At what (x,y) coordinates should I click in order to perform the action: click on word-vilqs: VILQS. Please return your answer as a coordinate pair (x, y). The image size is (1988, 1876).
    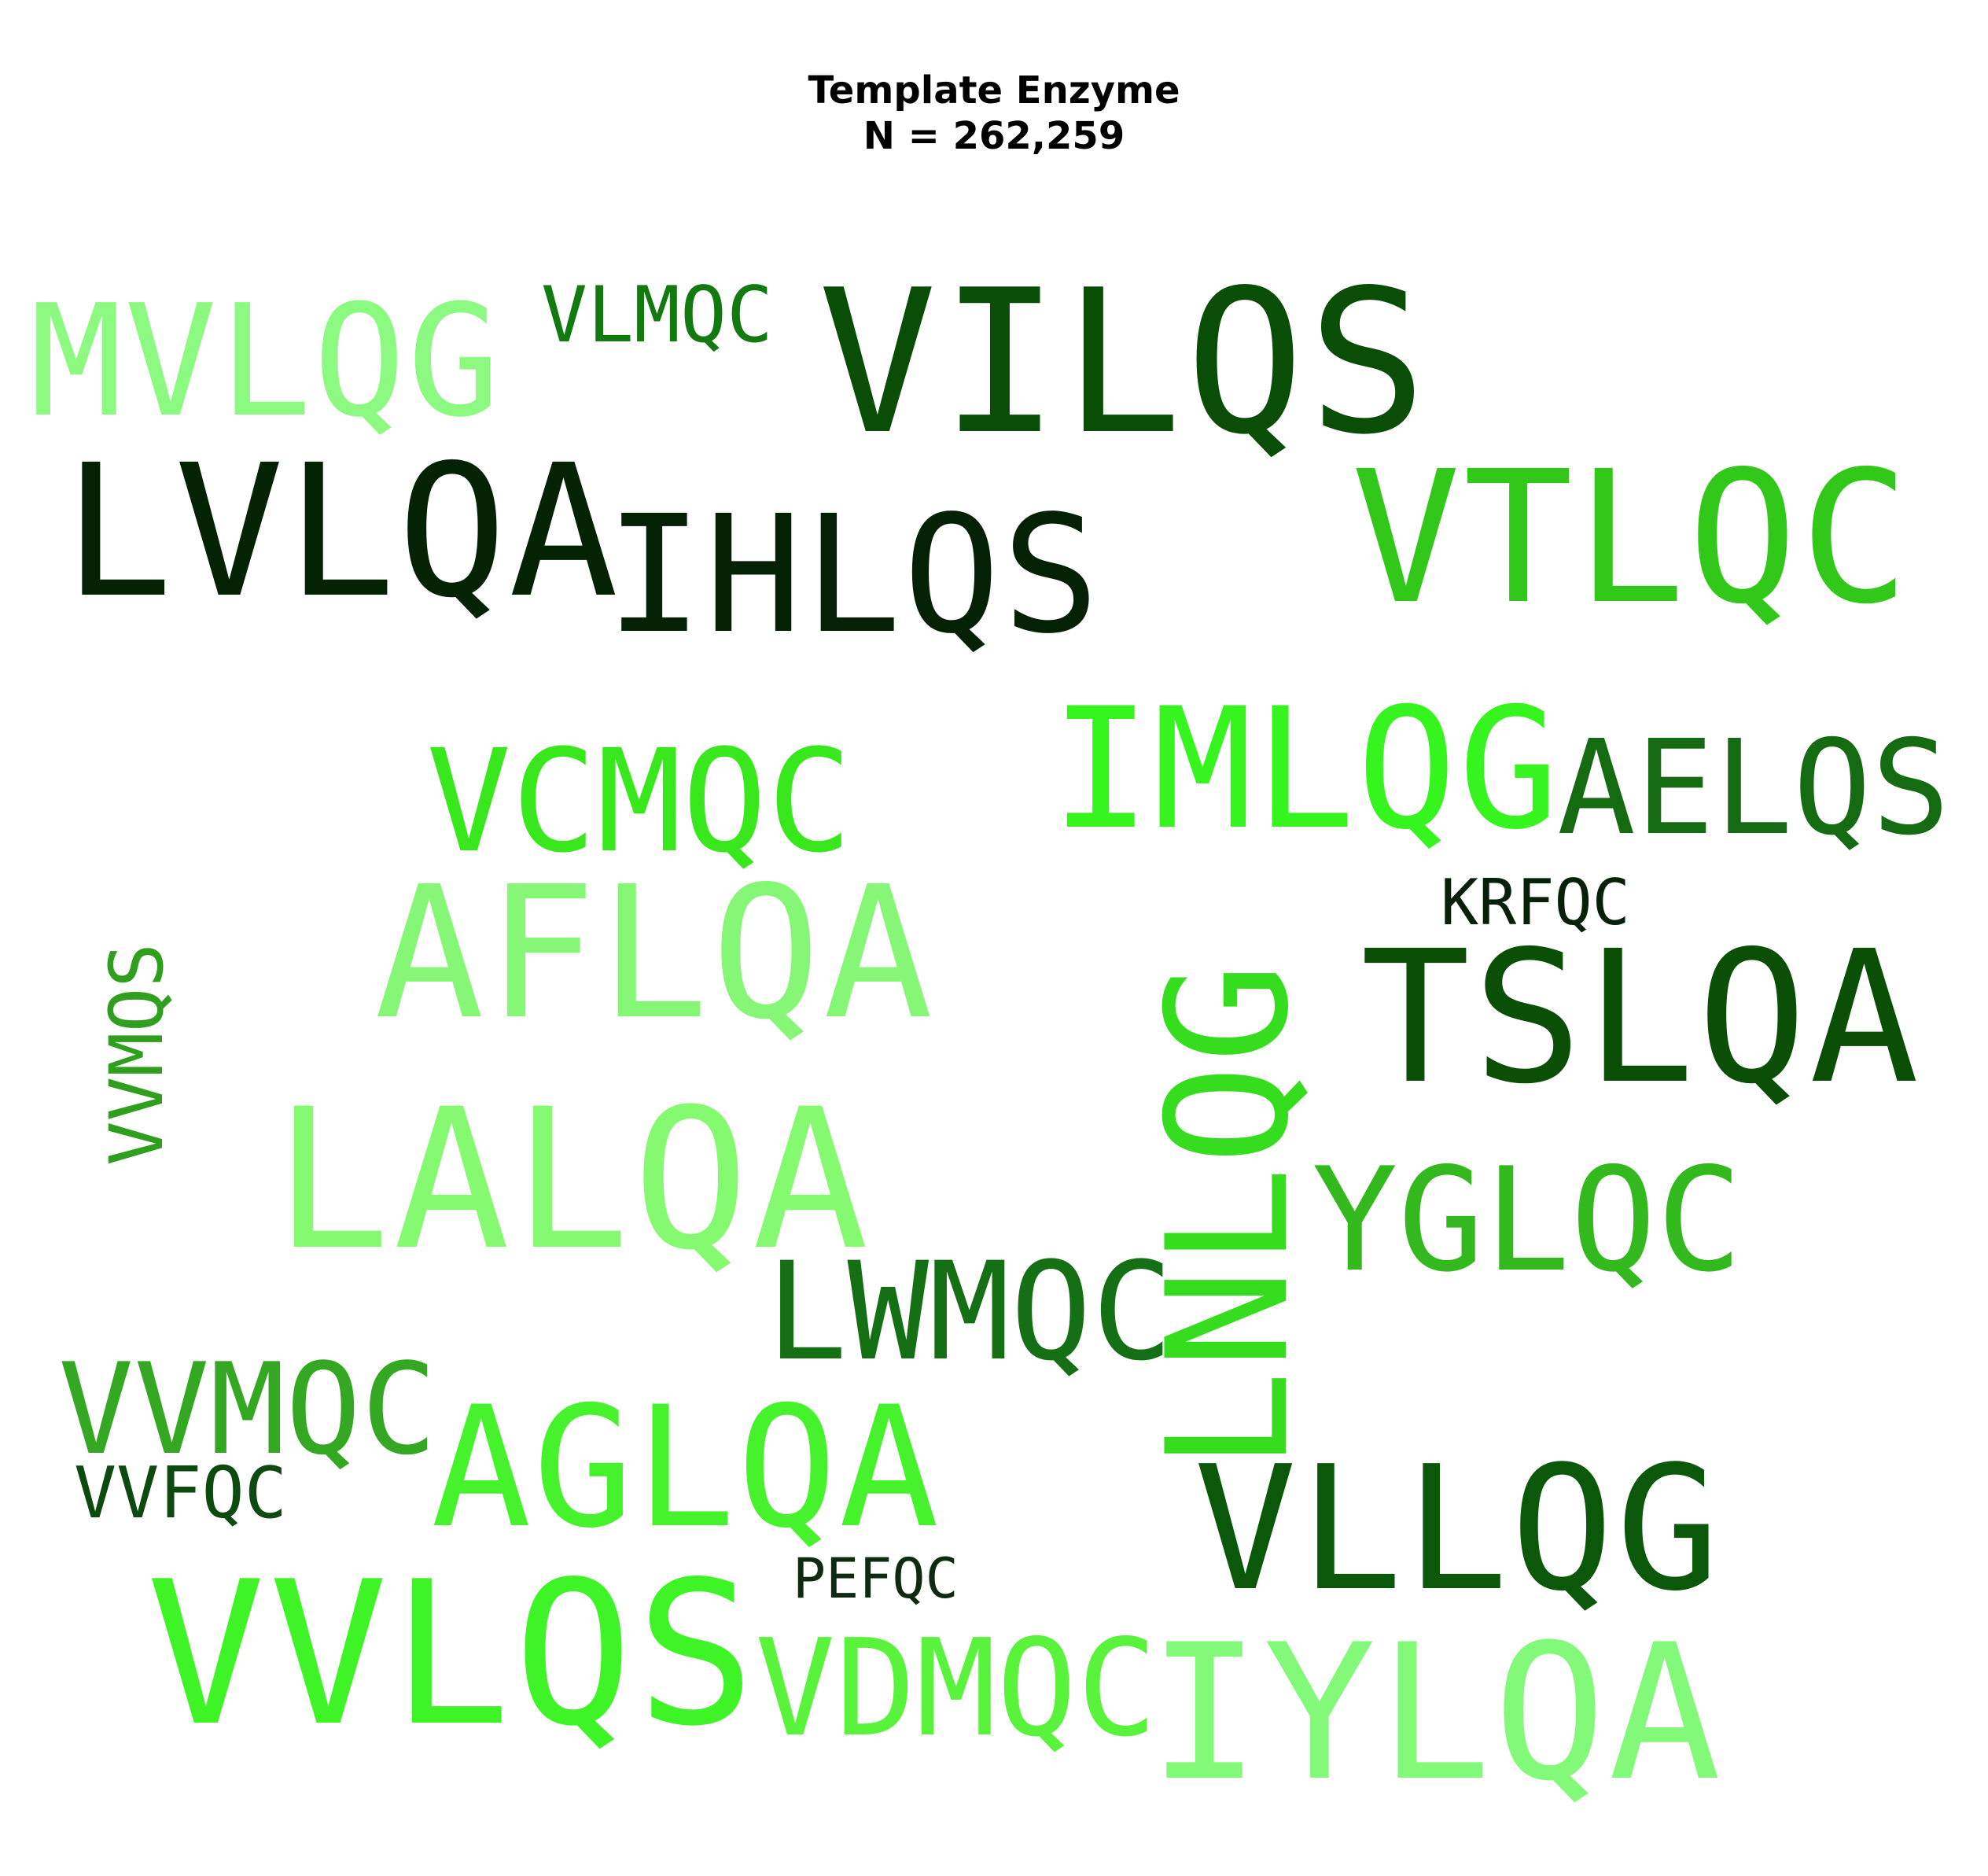
    Looking at the image, I should click on (1124, 363).